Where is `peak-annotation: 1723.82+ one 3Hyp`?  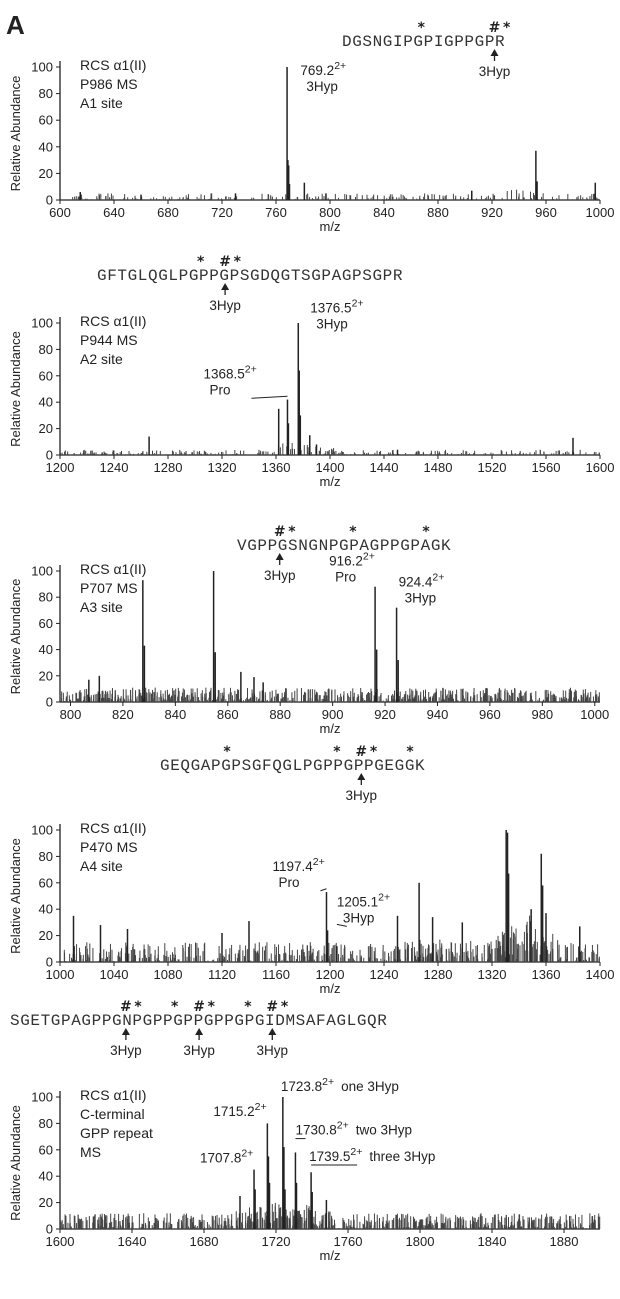
peak-annotation: 1723.82+ one 3Hyp is located at coordinates (340, 1085).